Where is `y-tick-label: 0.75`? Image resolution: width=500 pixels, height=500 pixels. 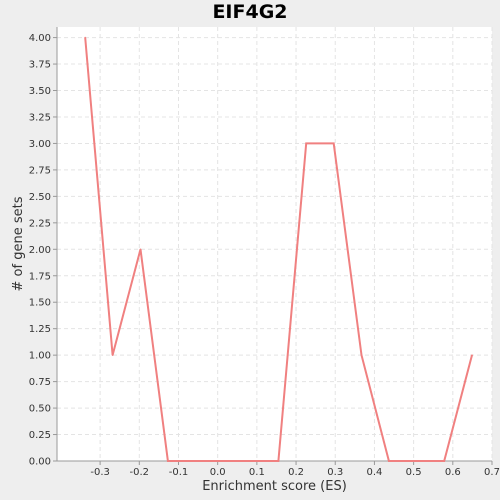
y-tick-label: 0.75 is located at coordinates (40, 382).